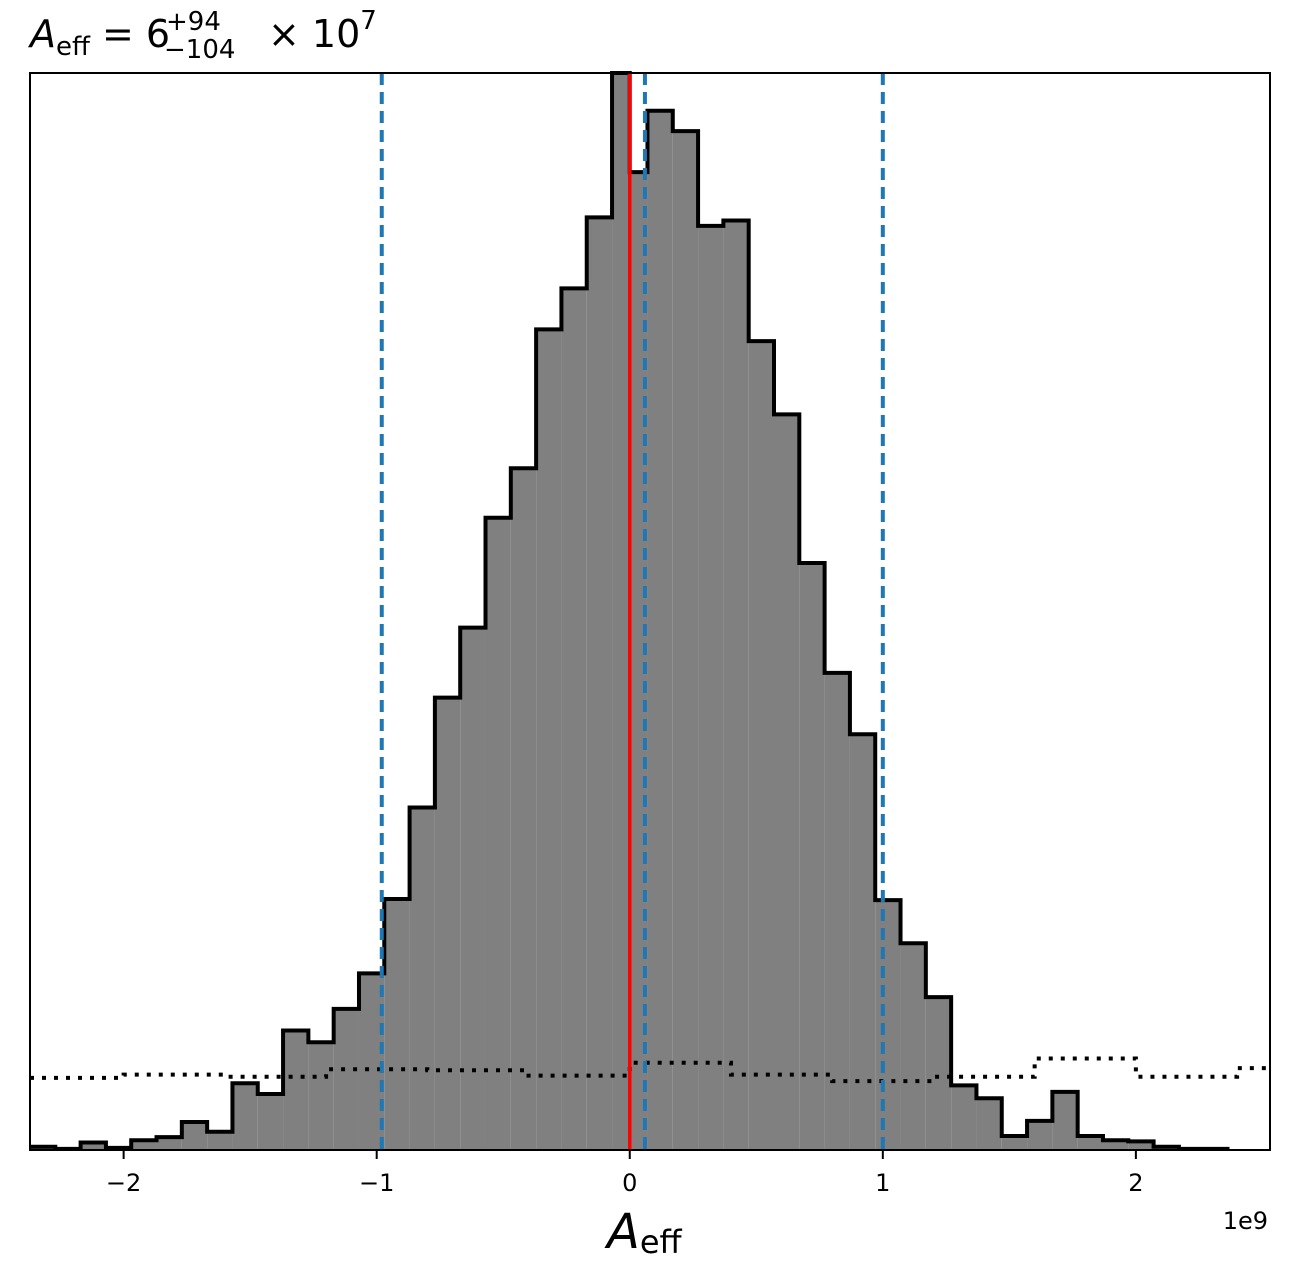  I want to click on prior-outline, so click(650, 1070).